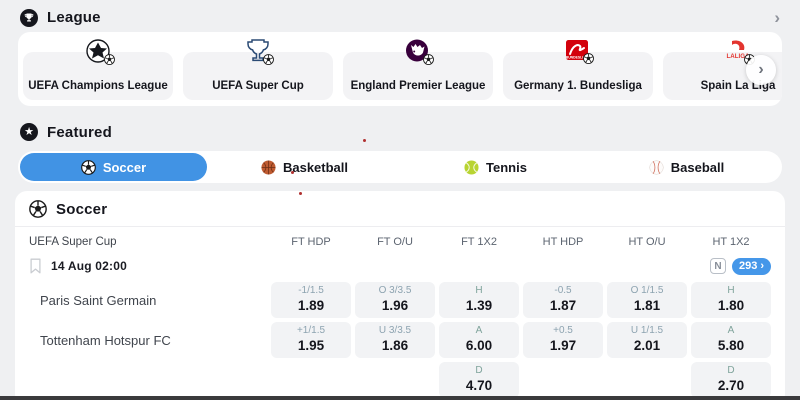  Describe the element at coordinates (563, 241) in the screenshot. I see `column-header-ht-hdp: HT HDP` at that location.